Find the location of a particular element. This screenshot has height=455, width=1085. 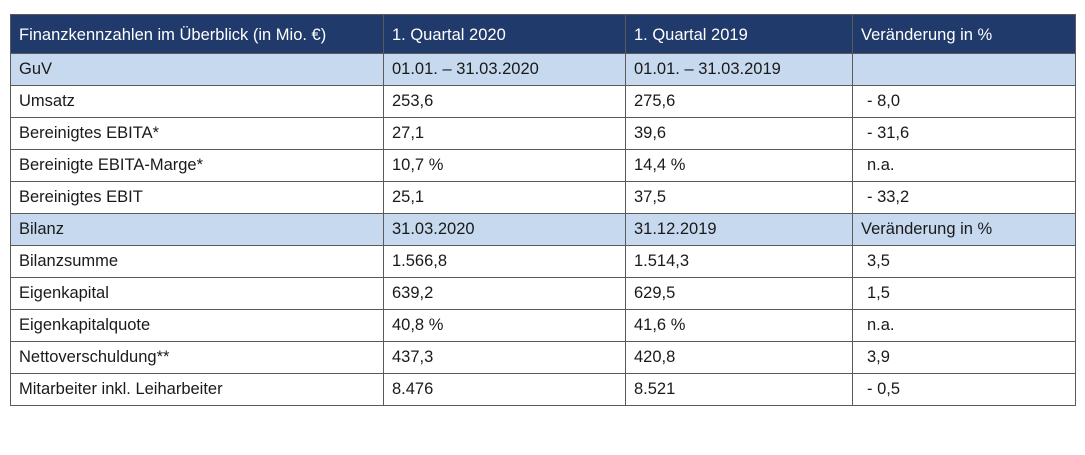

table-row: Bilanzsumme 1.566,8 1.514,3 3,5 is located at coordinates (543, 261).